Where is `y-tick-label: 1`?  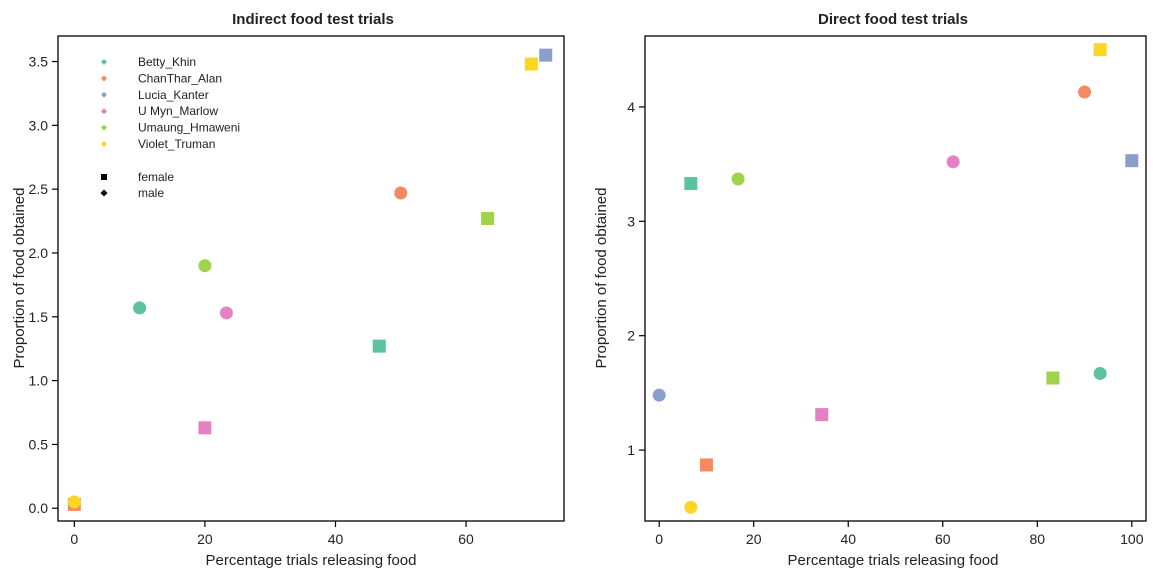
y-tick-label: 1 is located at coordinates (631, 450).